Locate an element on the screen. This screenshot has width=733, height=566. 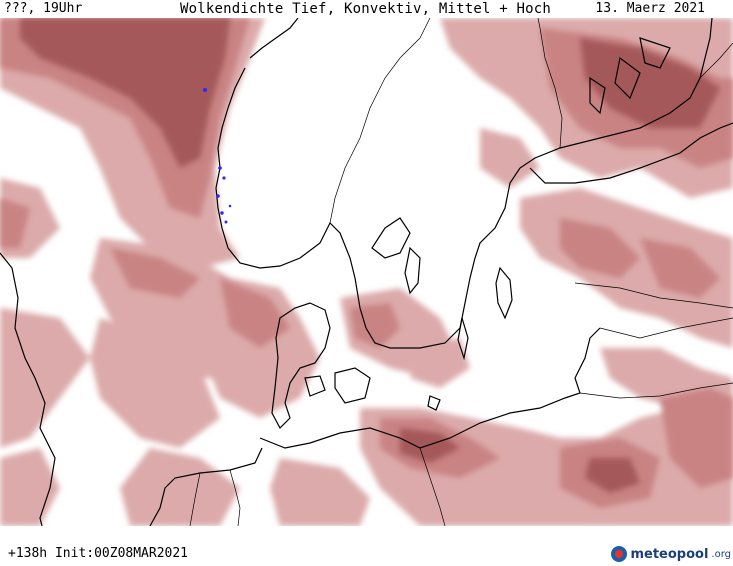
forecast-time-label: ???, 19Uhr is located at coordinates (43, 8).